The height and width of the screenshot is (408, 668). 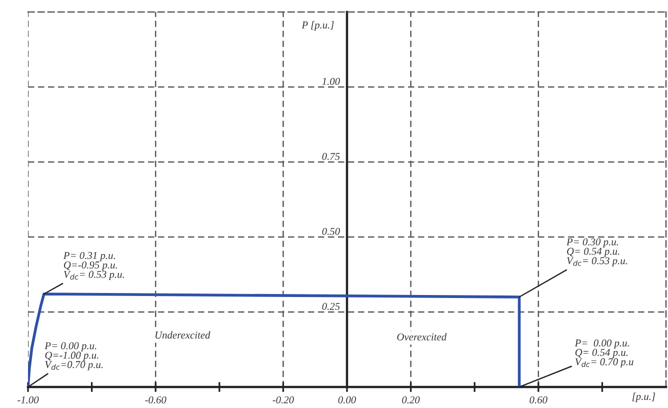 I want to click on annotation: Underexcited, so click(x=182, y=335).